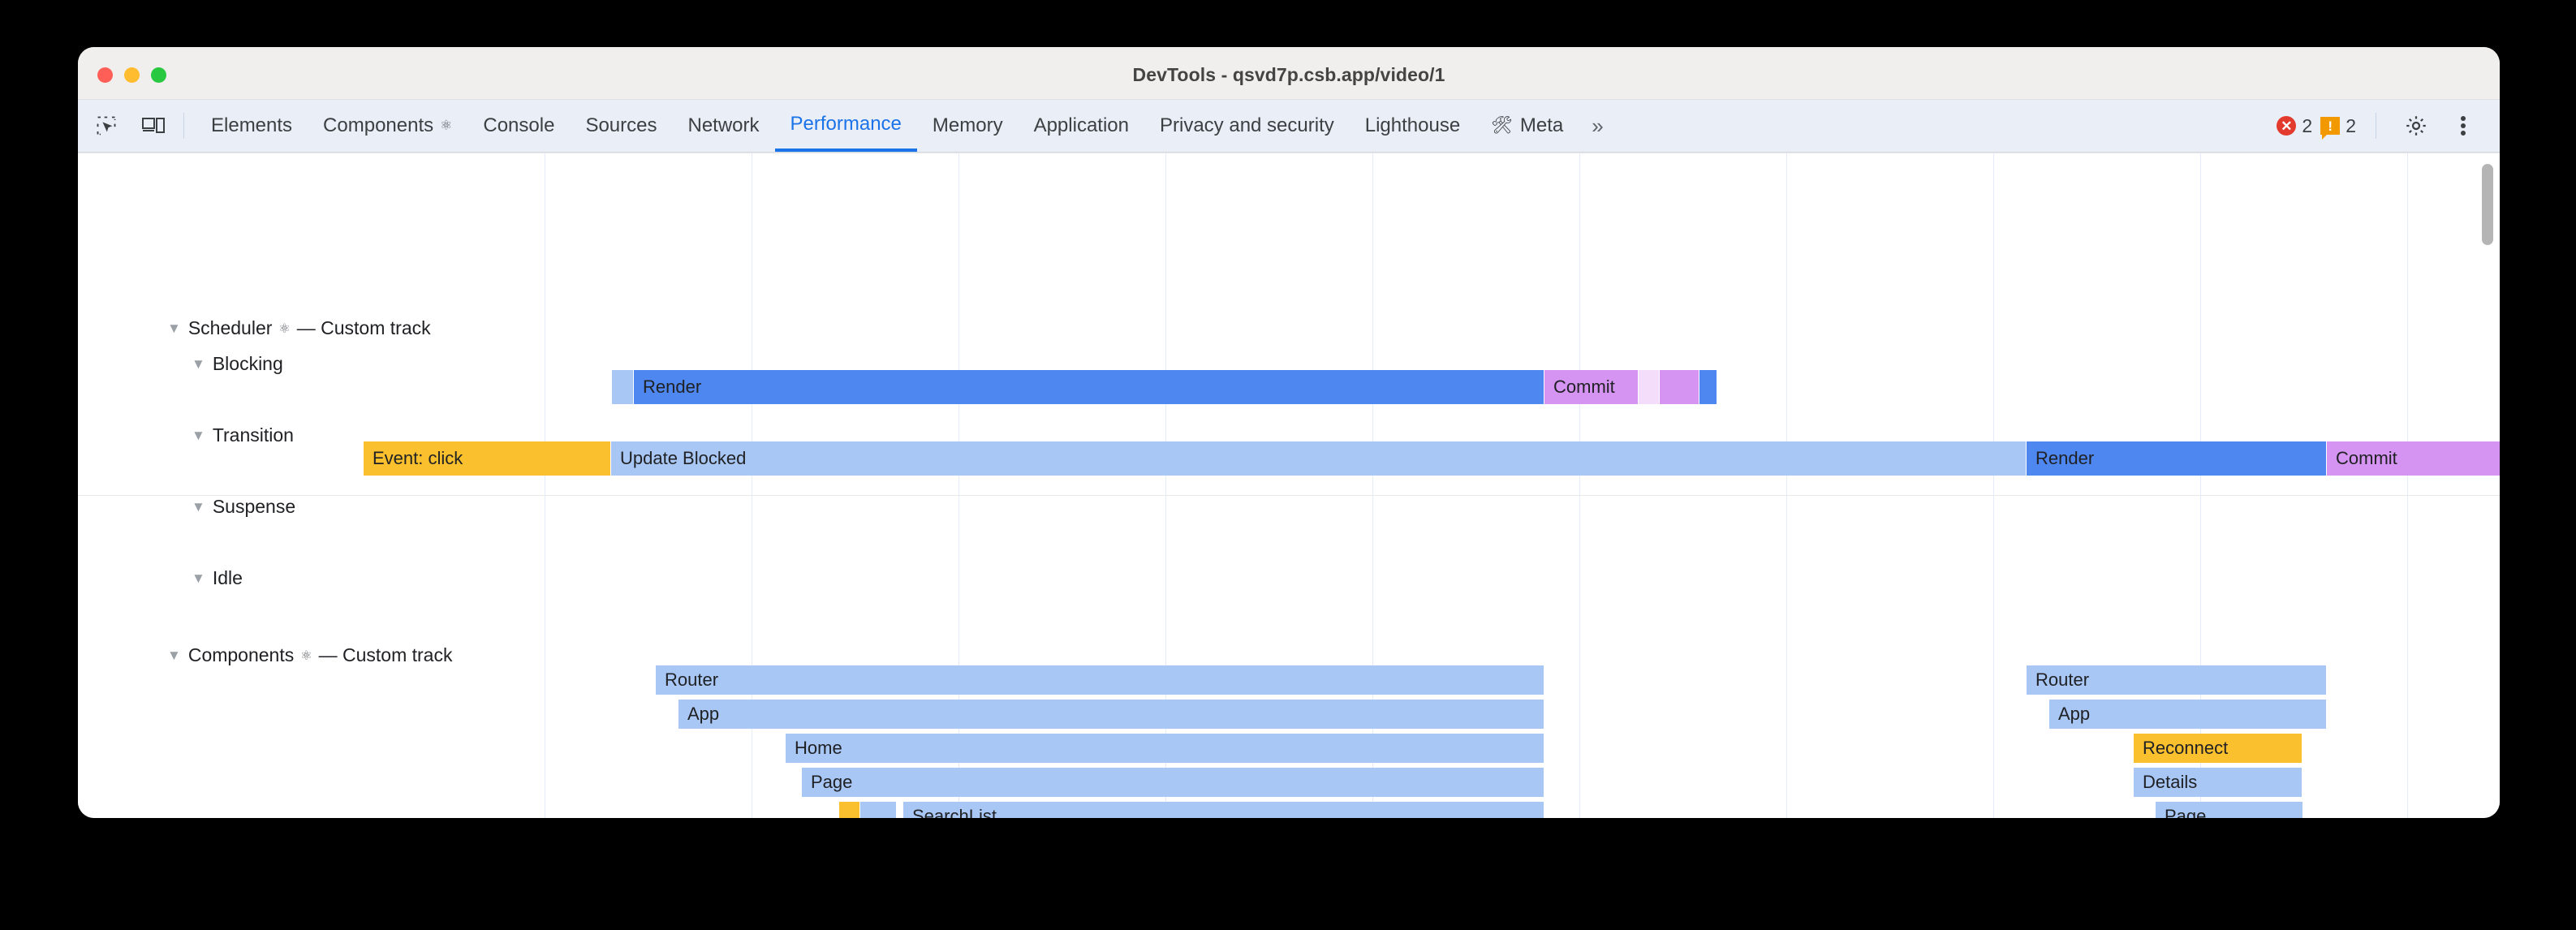 The height and width of the screenshot is (930, 2576). I want to click on flame-bar-label: Home, so click(819, 748).